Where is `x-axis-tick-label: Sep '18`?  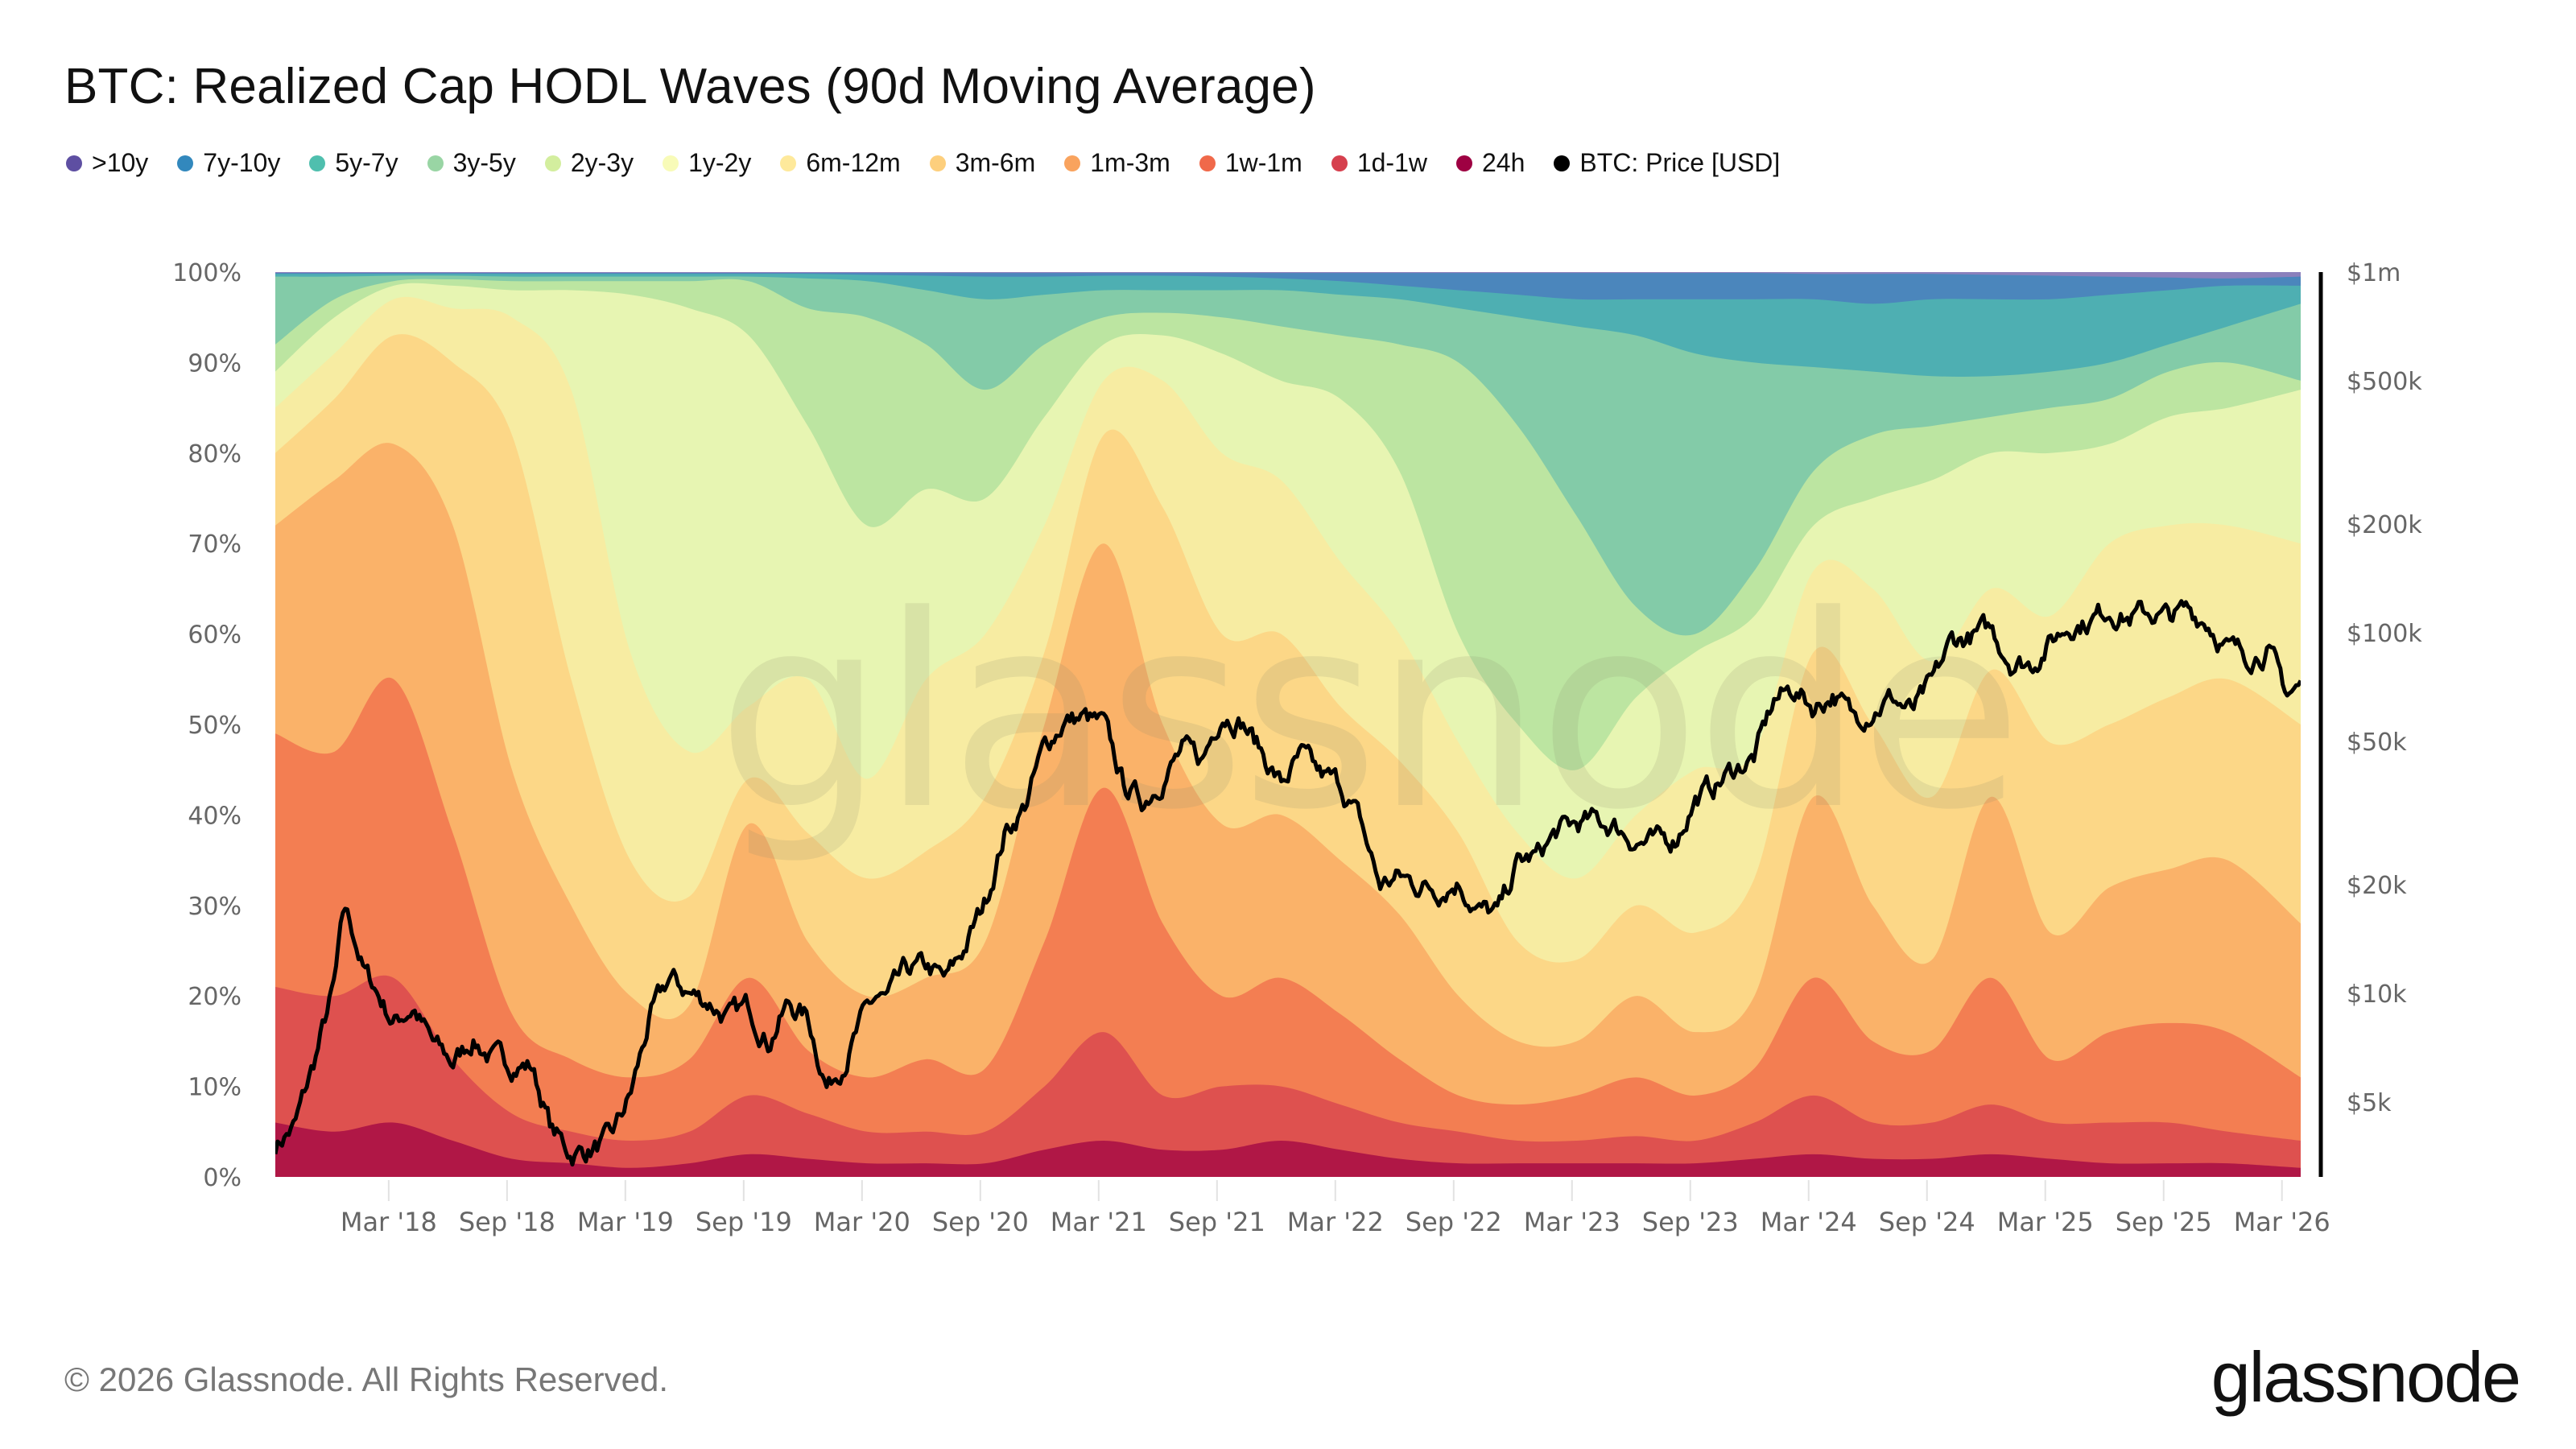
x-axis-tick-label: Sep '18 is located at coordinates (507, 1222).